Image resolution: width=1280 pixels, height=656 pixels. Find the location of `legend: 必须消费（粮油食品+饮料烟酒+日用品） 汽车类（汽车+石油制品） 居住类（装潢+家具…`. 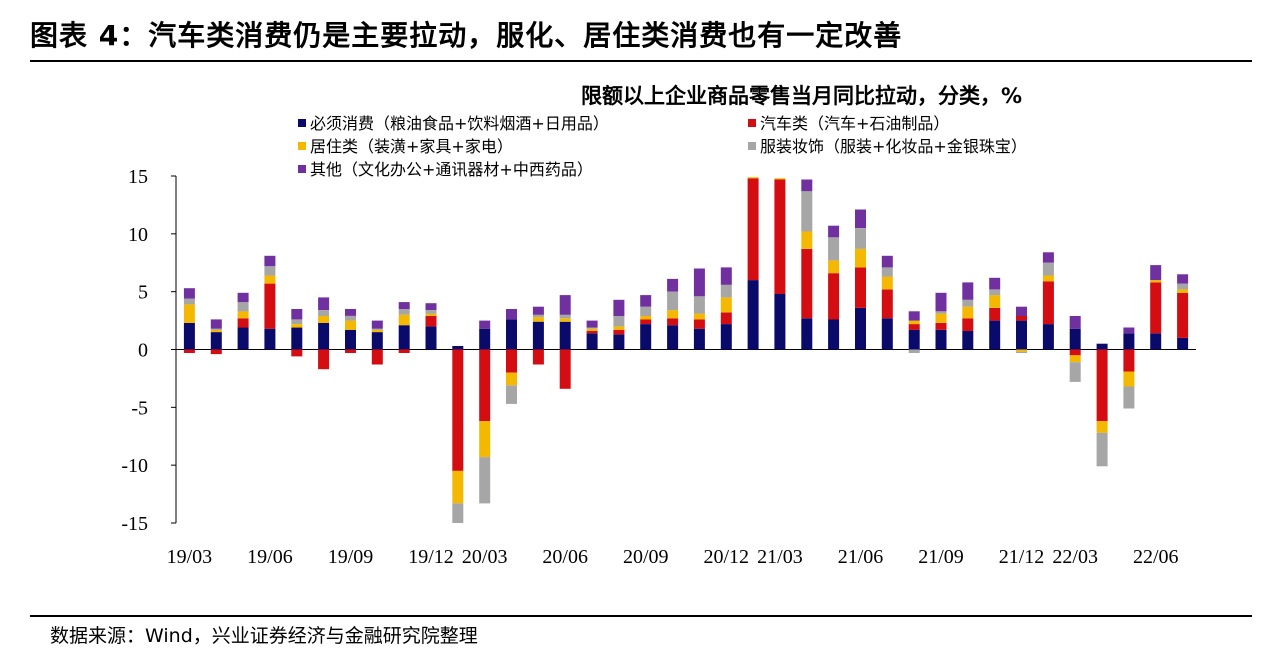

legend: 必须消费（粮油食品+饮料烟酒+日用品） 汽车类（汽车+石油制品） 居住类（装潢+家具… is located at coordinates (662, 146).